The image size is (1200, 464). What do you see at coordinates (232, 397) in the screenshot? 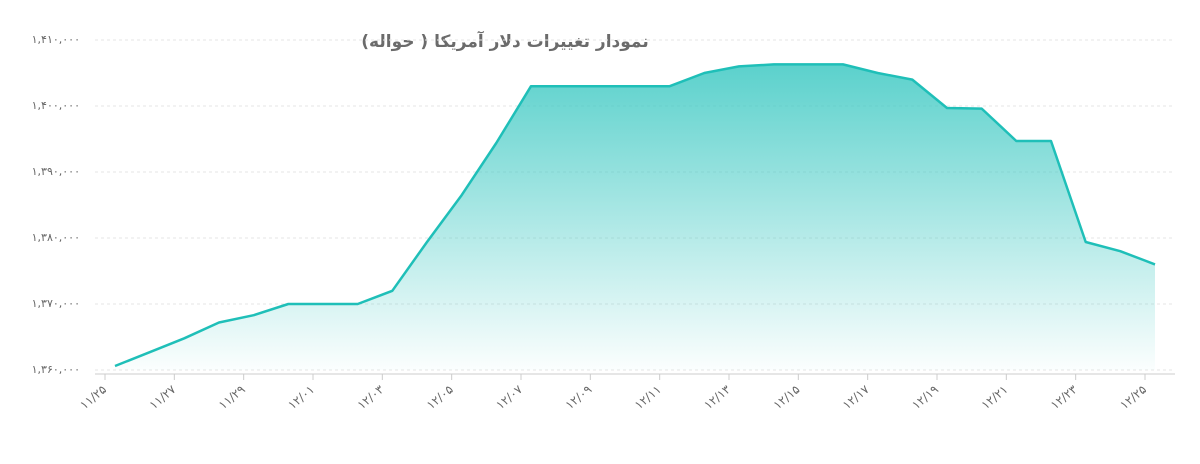
I see `x-tick-label: ۱۱/۲۹` at bounding box center [232, 397].